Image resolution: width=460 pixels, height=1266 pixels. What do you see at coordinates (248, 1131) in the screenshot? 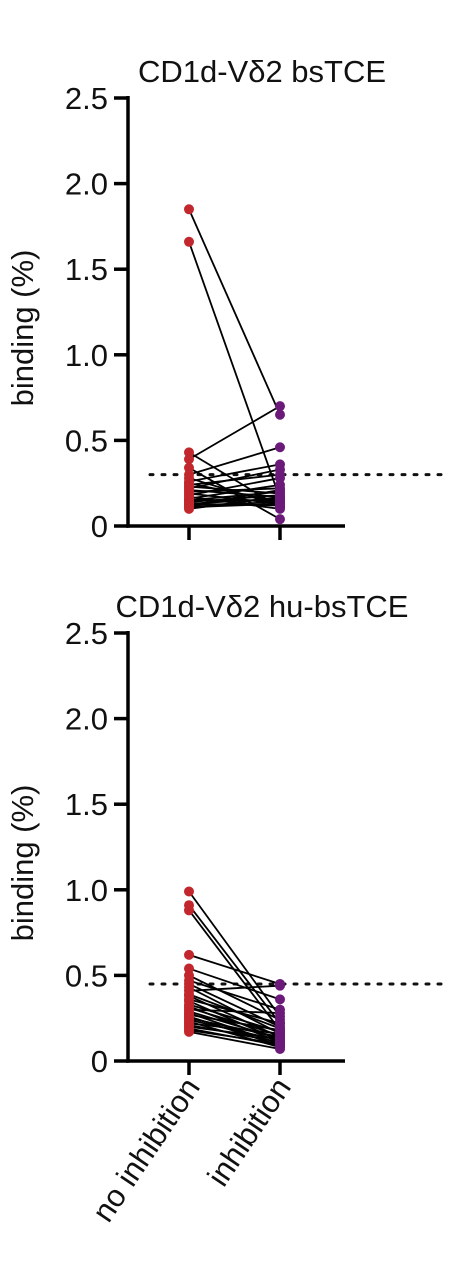
I see `x-category-label: inhibition` at bounding box center [248, 1131].